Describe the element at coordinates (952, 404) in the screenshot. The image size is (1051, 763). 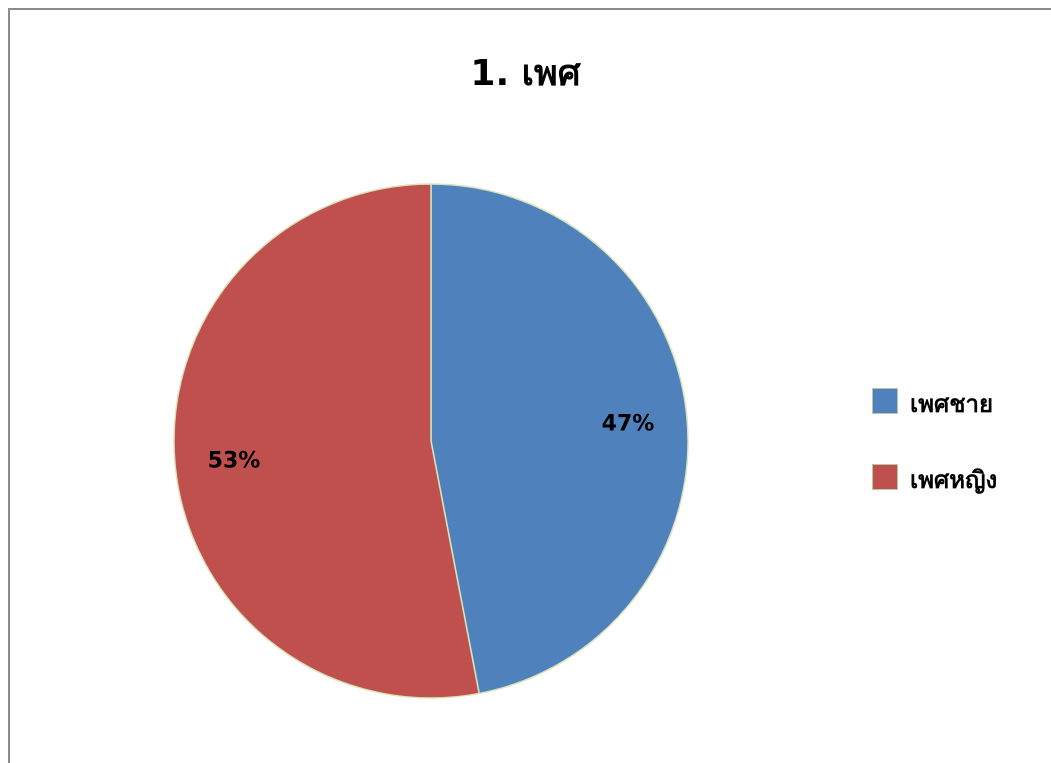
I see `legend-label-male: เพศชาย` at that location.